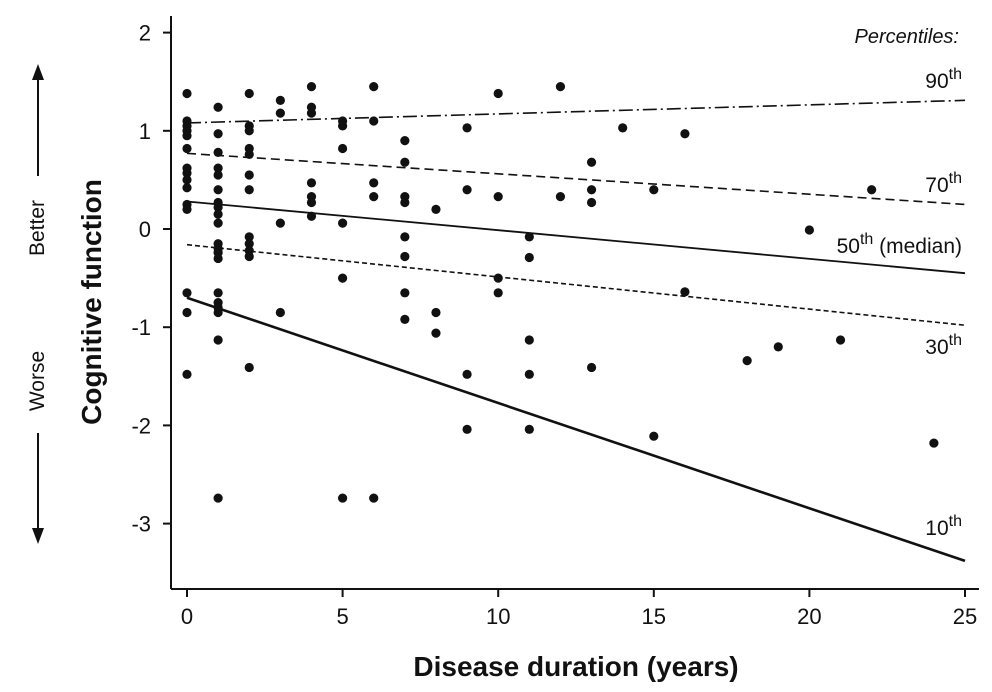 The image size is (992, 692). What do you see at coordinates (809, 616) in the screenshot?
I see `x-tick-label: 20` at bounding box center [809, 616].